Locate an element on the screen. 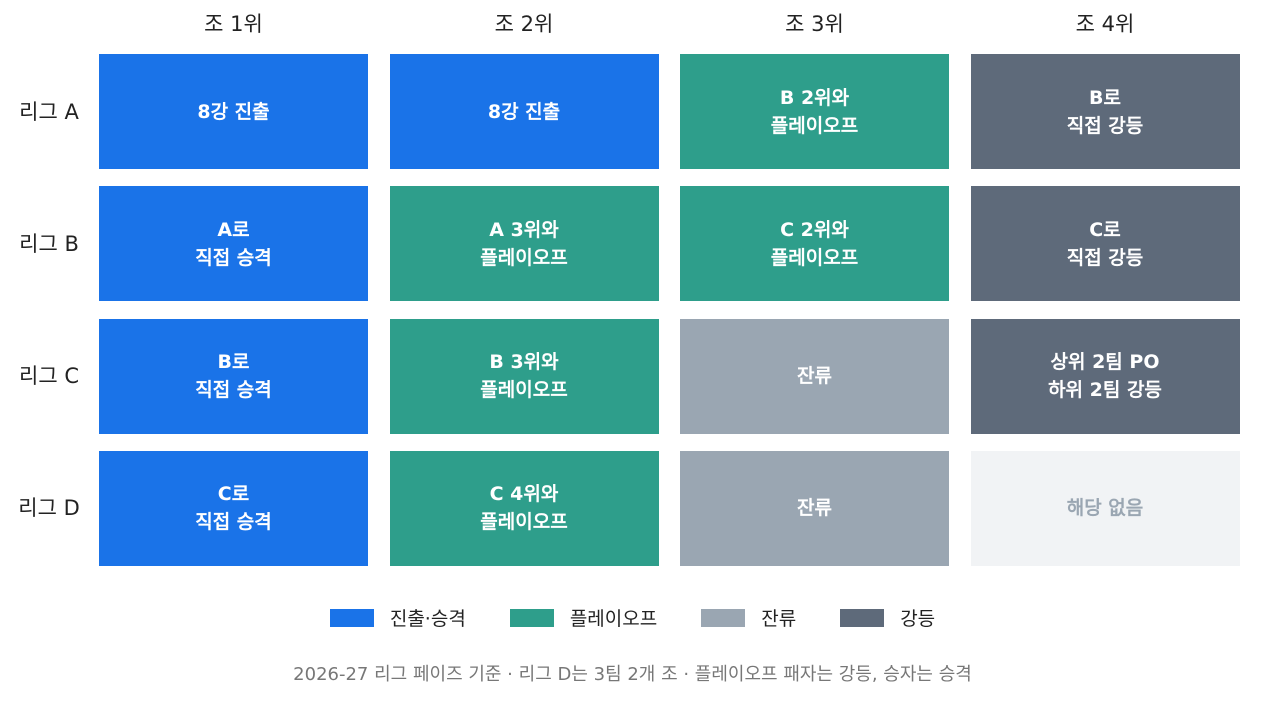 The height and width of the screenshot is (702, 1265). legend-item: 진출·승격 is located at coordinates (397, 617).